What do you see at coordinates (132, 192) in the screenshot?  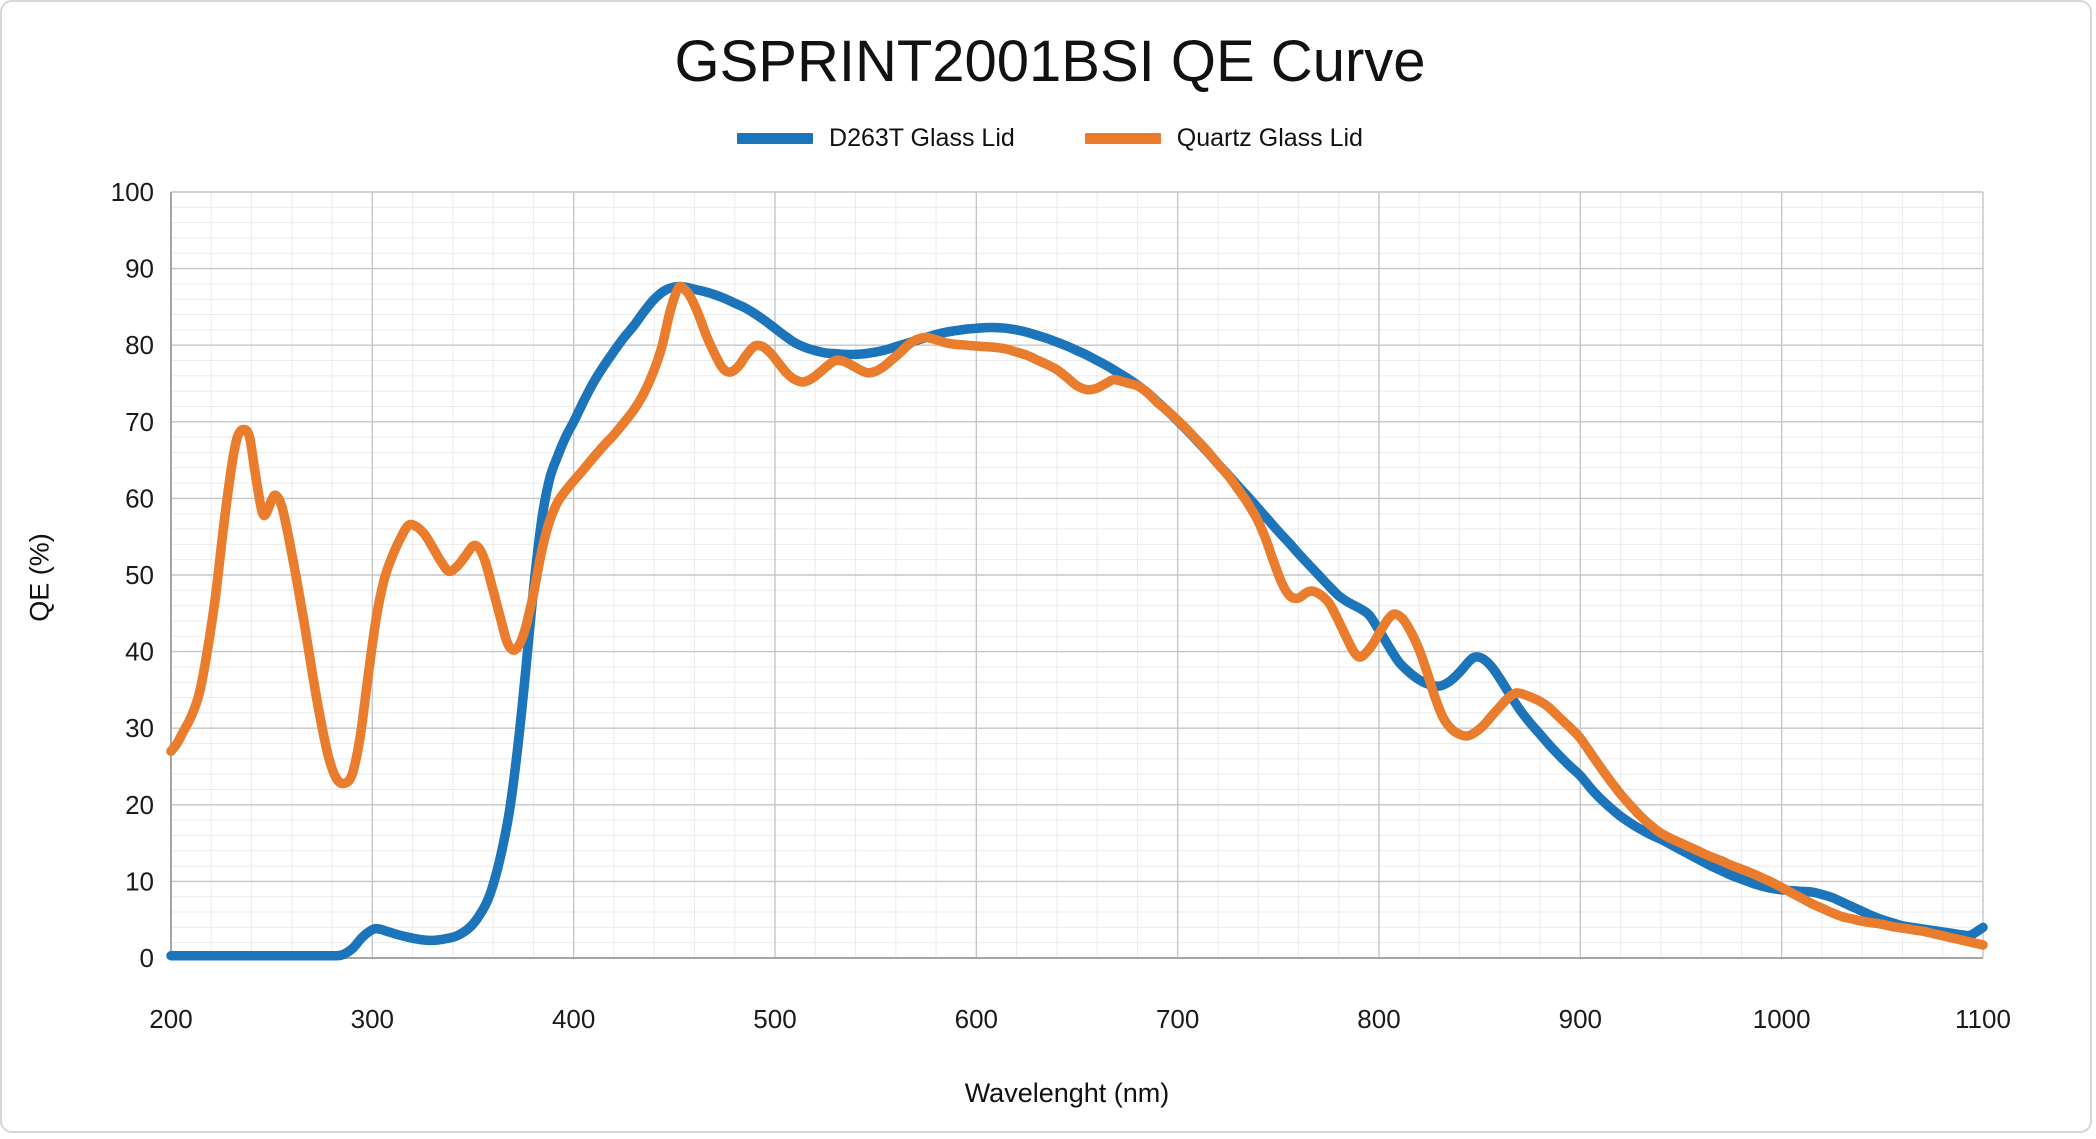 I see `y-tick-label: 100` at bounding box center [132, 192].